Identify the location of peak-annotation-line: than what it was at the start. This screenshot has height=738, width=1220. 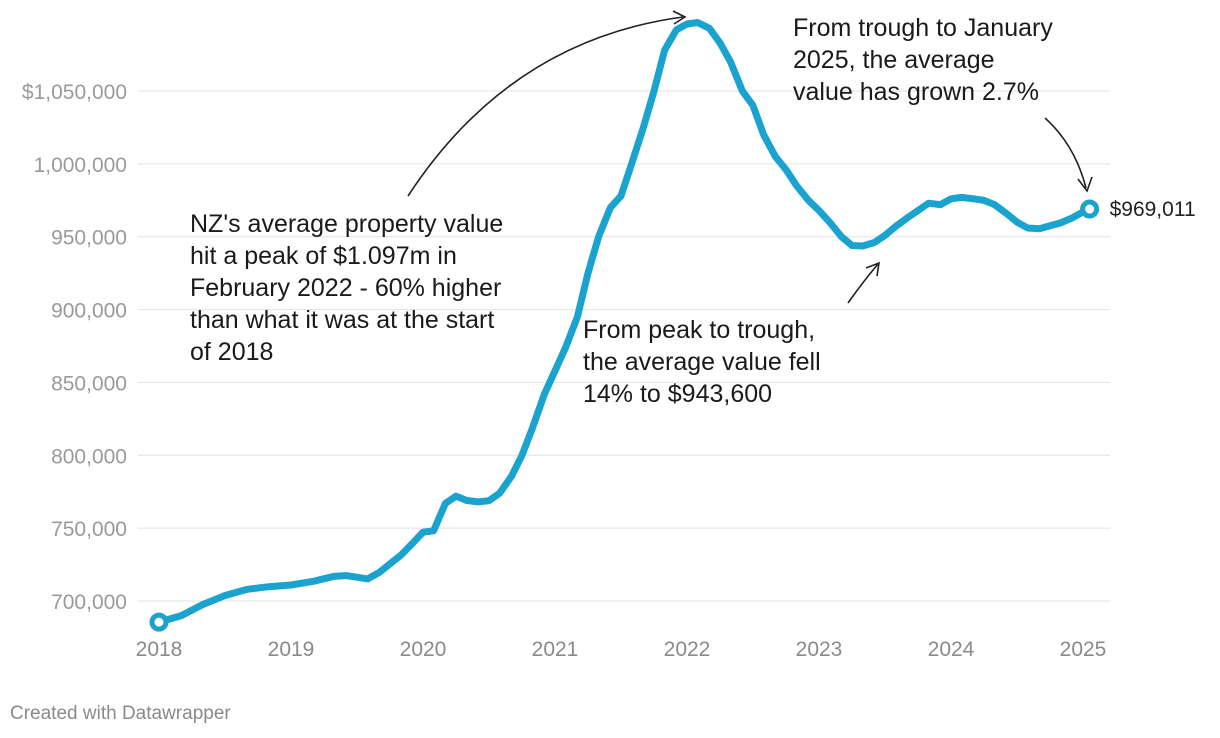
(342, 320).